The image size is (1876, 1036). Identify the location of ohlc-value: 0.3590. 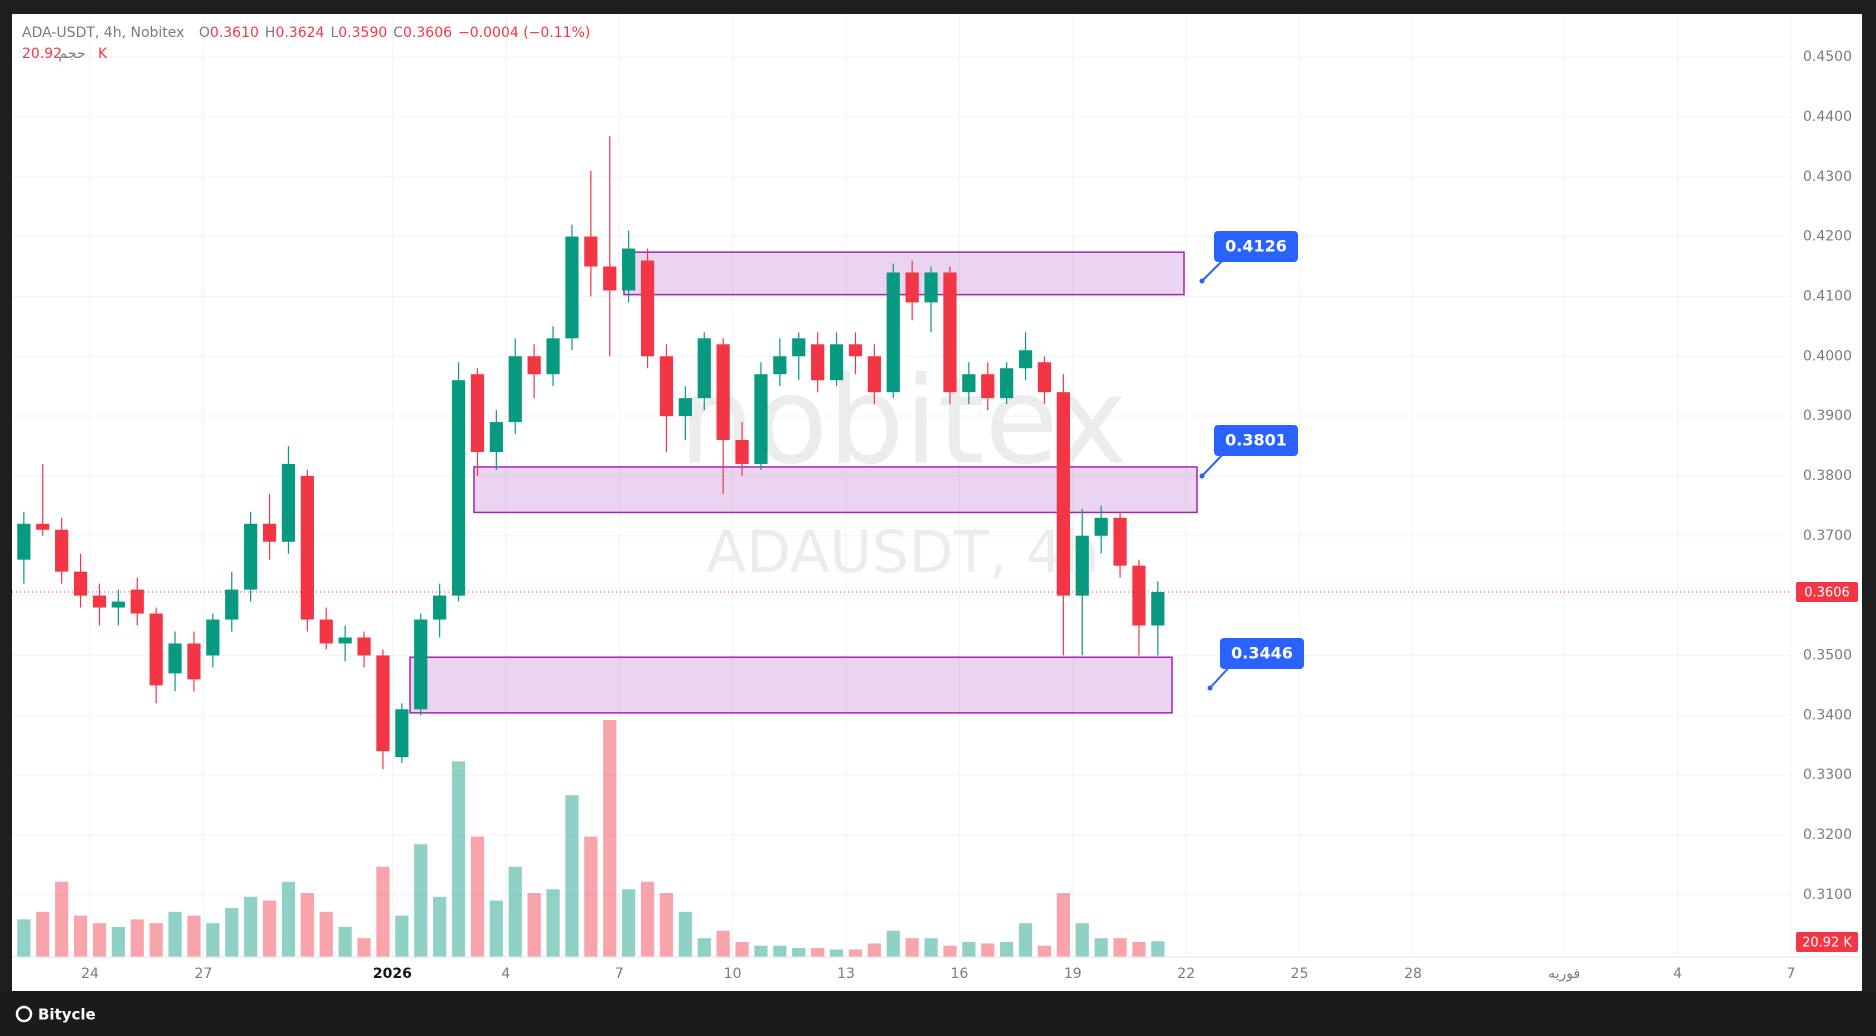
(362, 33).